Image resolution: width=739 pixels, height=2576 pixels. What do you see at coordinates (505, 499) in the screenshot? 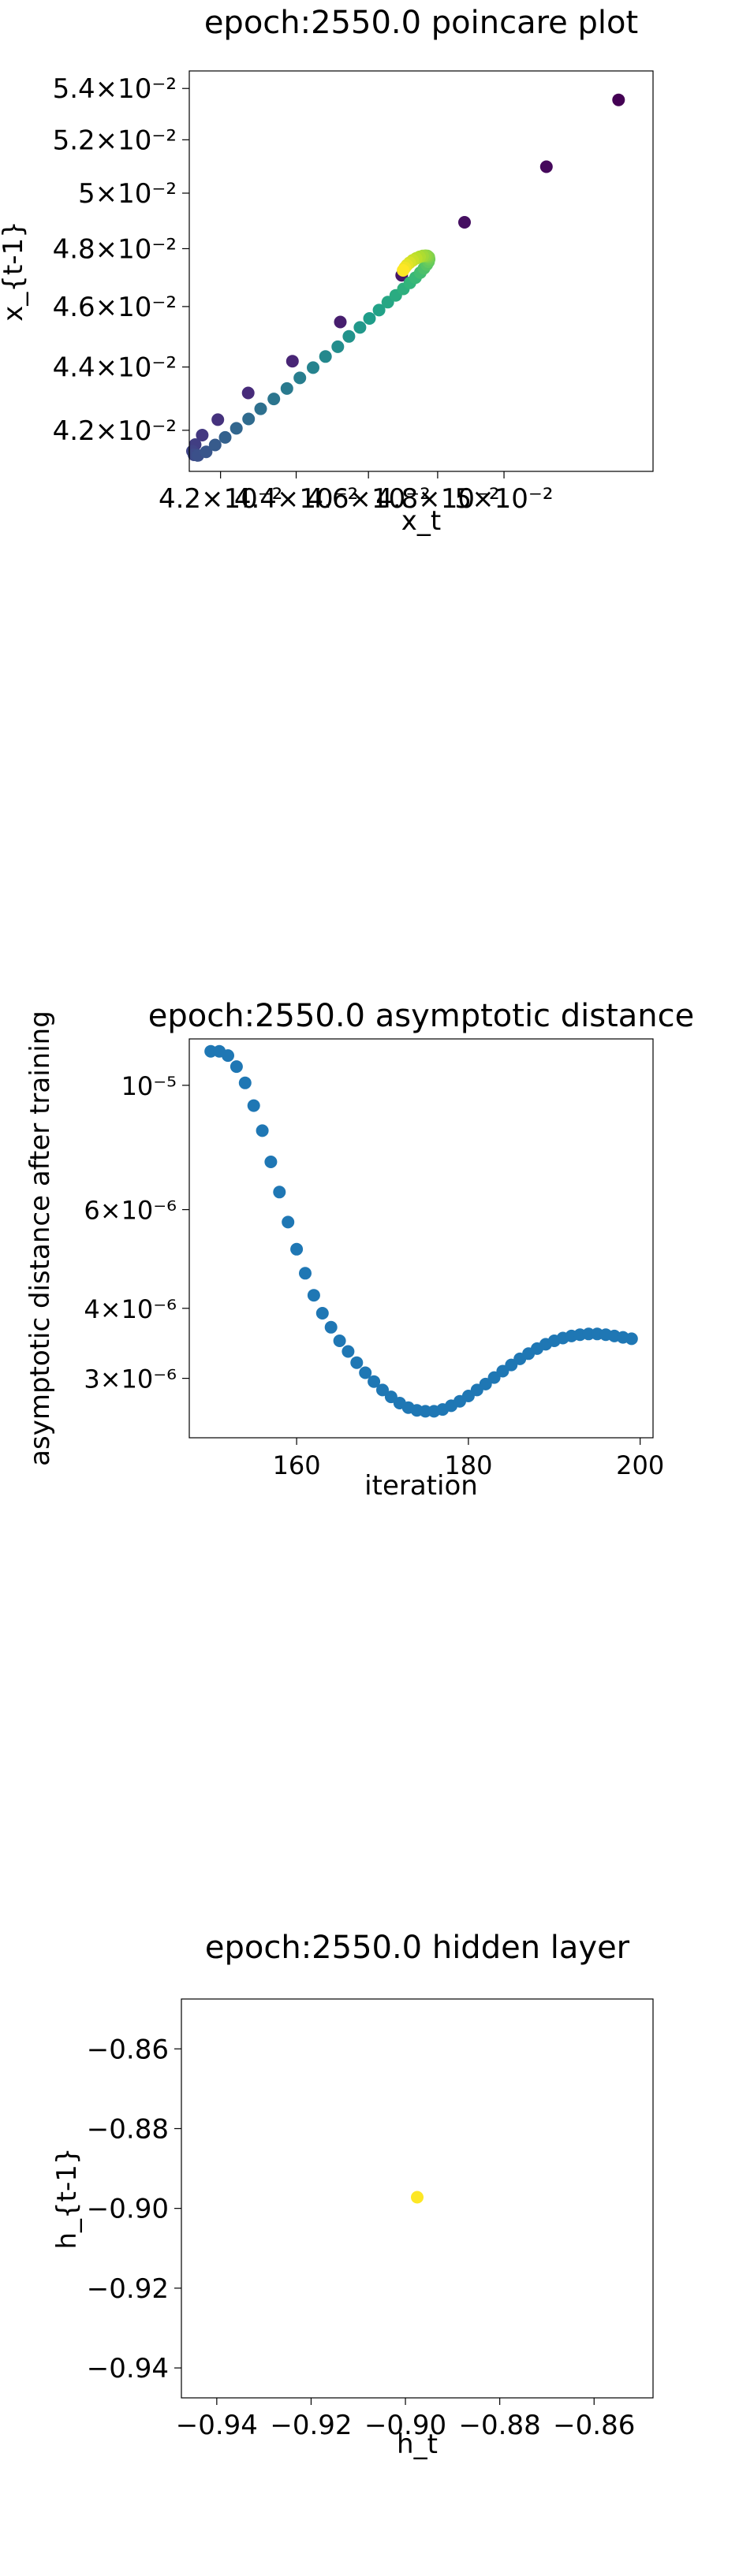
I see `x-tick-label: 5×10⁻²` at bounding box center [505, 499].